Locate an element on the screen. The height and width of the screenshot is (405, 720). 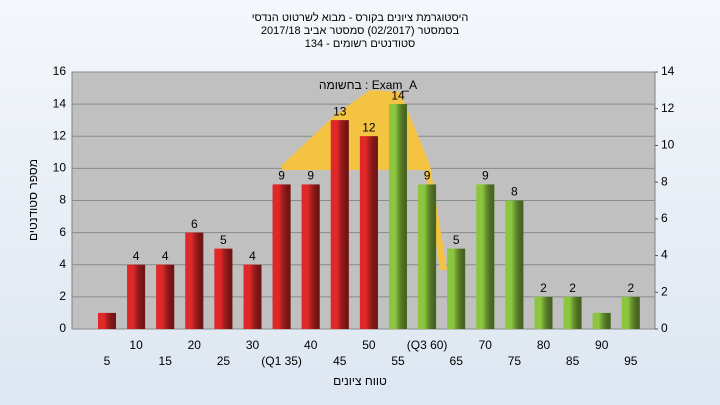
value-label: 8 is located at coordinates (514, 192).